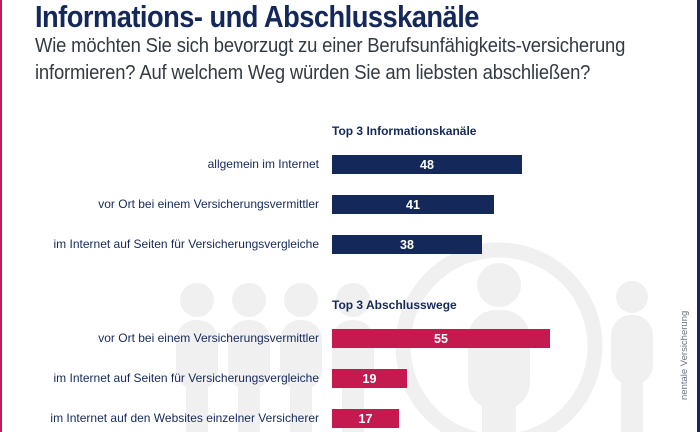 The width and height of the screenshot is (700, 432). I want to click on data-label: 38, so click(407, 244).